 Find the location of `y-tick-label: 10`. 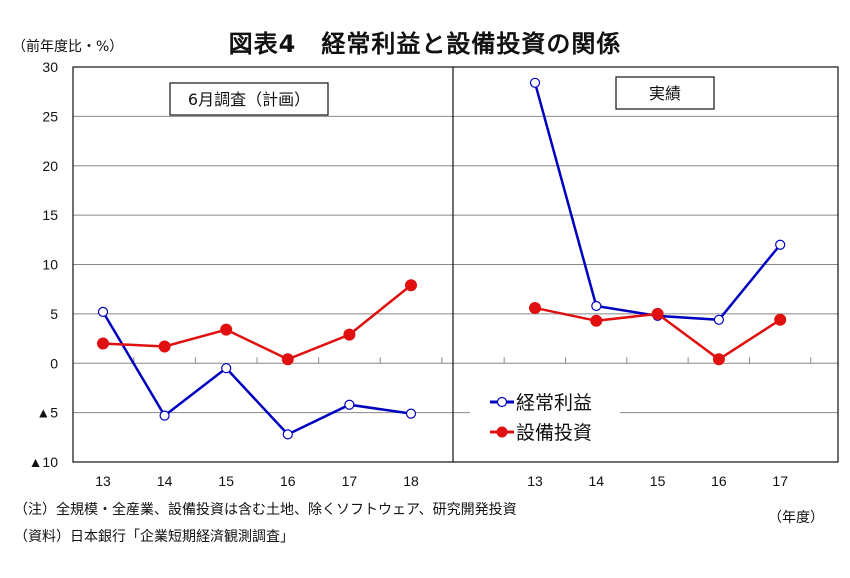

y-tick-label: 10 is located at coordinates (50, 265).